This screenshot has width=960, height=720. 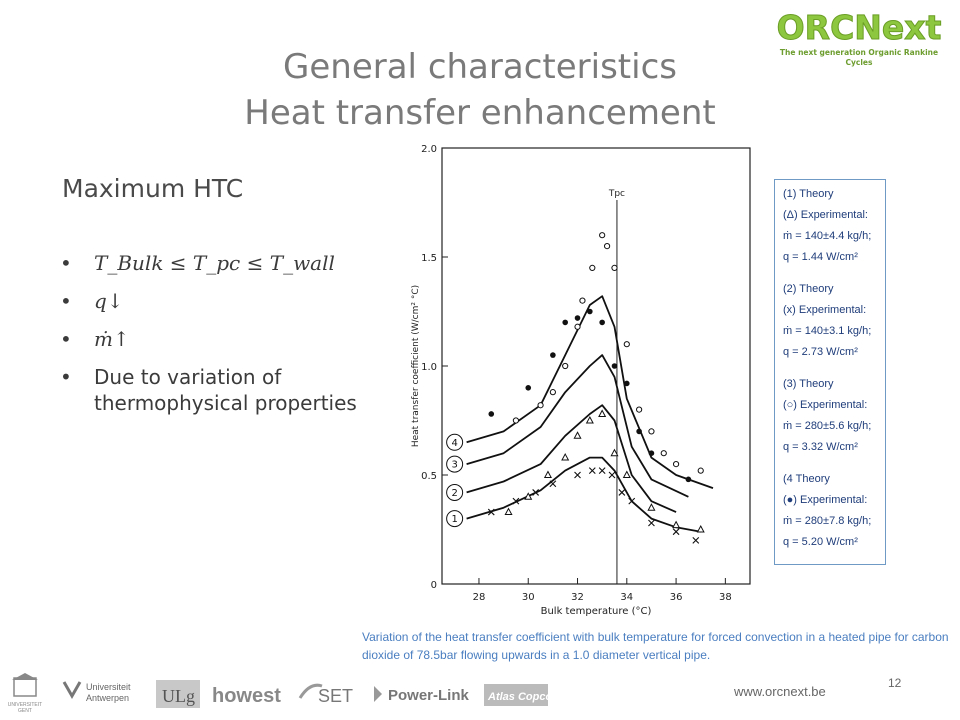 What do you see at coordinates (528, 597) in the screenshot?
I see `x-tick-label: 30` at bounding box center [528, 597].